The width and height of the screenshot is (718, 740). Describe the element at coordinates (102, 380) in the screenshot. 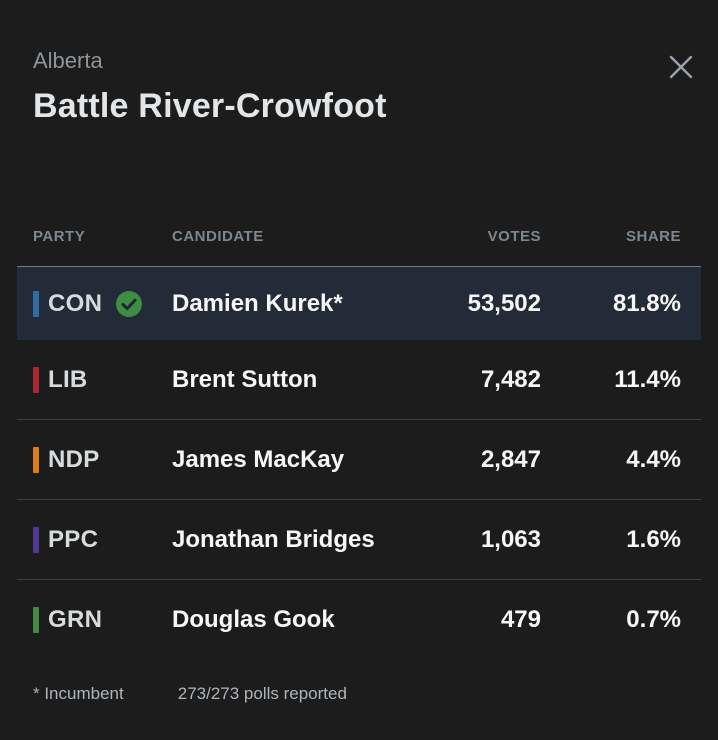

I see `party-cell: LIB` at that location.